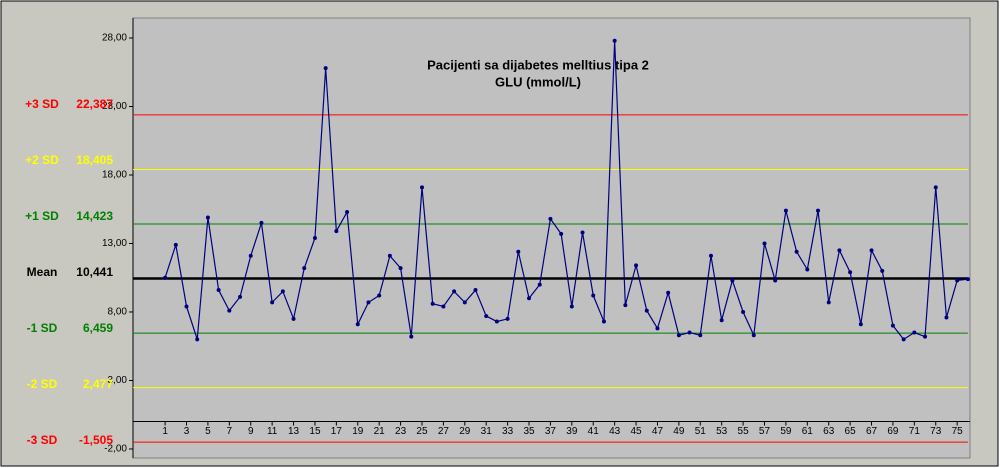  What do you see at coordinates (165, 431) in the screenshot?
I see `x-tick-label: 1` at bounding box center [165, 431].